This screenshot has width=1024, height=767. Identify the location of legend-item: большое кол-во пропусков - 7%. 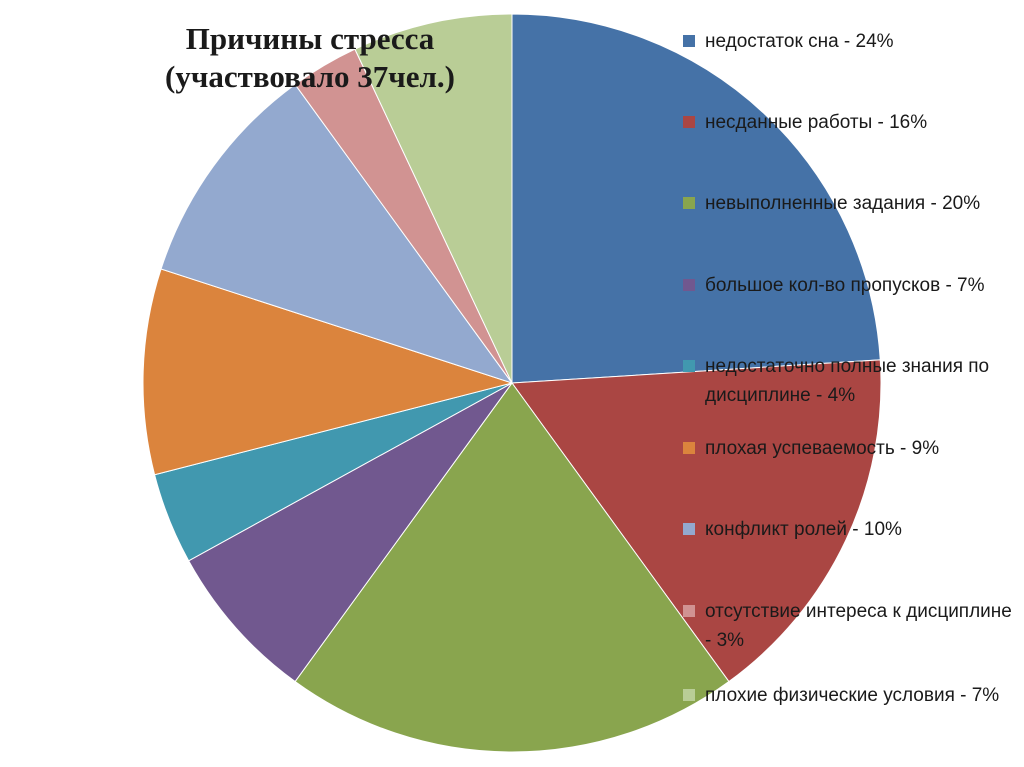
(850, 285).